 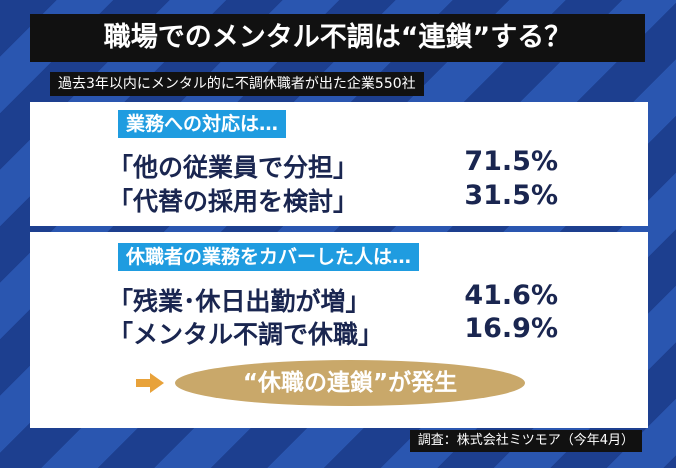 What do you see at coordinates (150, 383) in the screenshot?
I see `arrow` at bounding box center [150, 383].